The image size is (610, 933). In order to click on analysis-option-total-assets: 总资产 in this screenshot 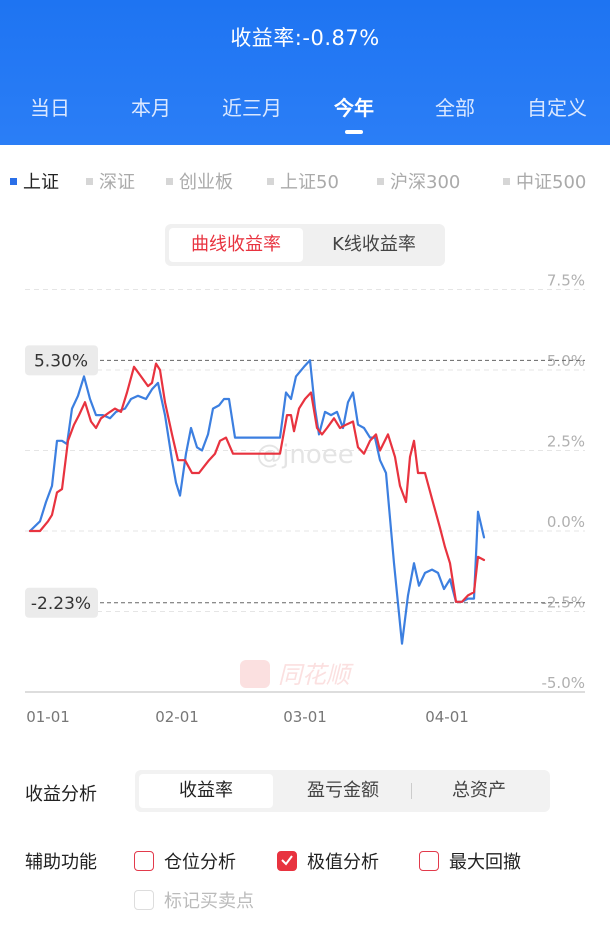, I will do `click(479, 790)`.